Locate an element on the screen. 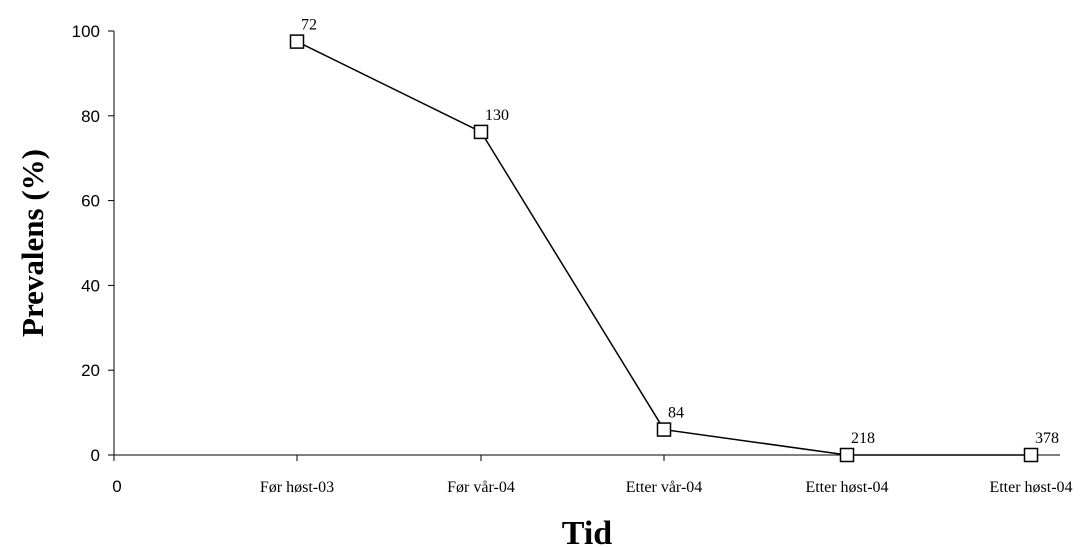  y-tick-label: 80 is located at coordinates (90, 116).